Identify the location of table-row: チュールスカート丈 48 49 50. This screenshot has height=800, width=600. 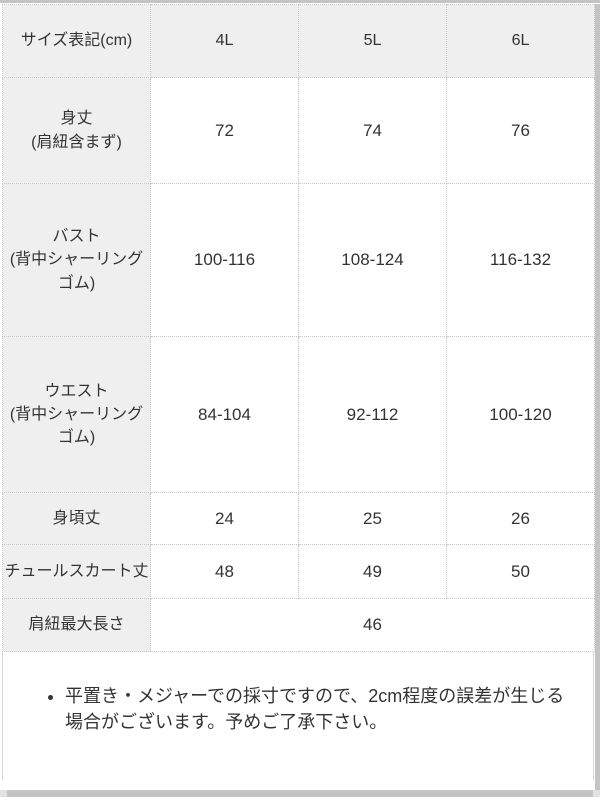
(298, 571).